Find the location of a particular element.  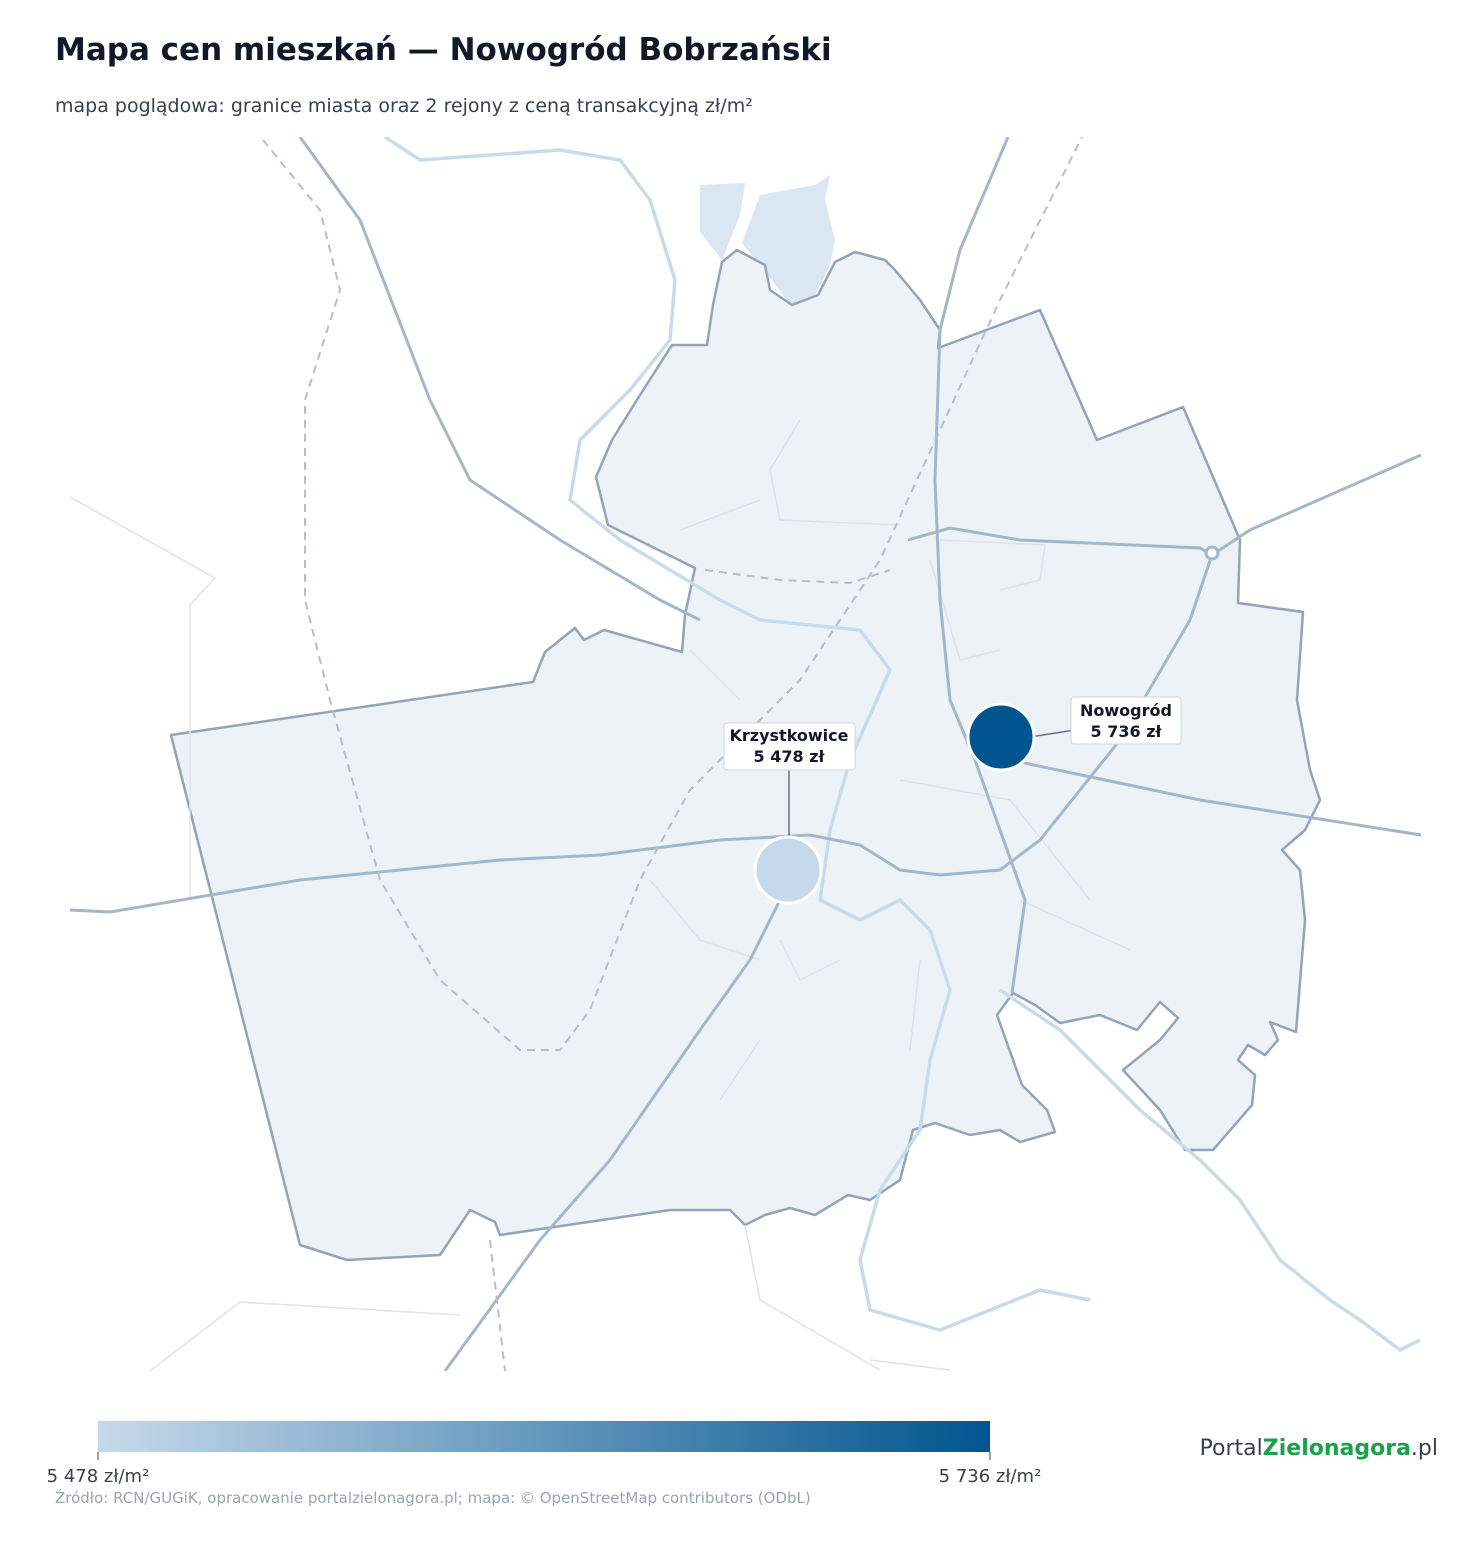

legend-tick-label: 5 736 zł/m² is located at coordinates (990, 1476).